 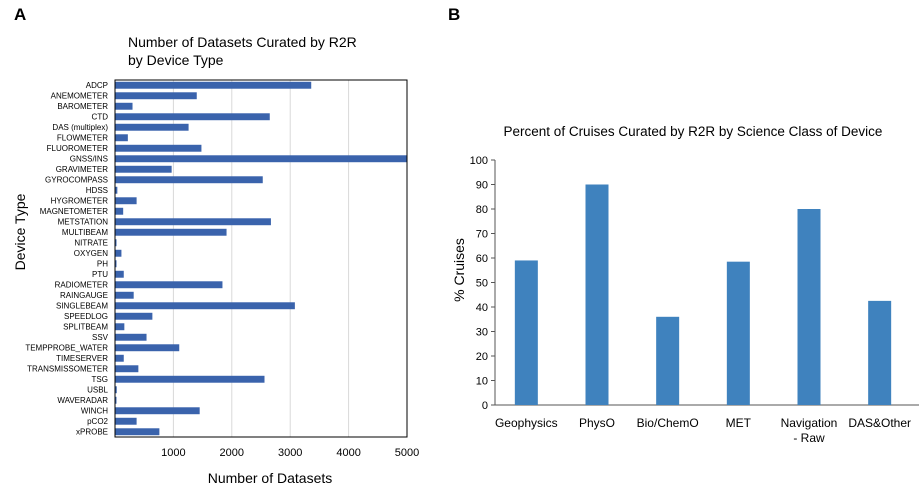 I want to click on chart-a-xtick-label: 5000, so click(x=407, y=453).